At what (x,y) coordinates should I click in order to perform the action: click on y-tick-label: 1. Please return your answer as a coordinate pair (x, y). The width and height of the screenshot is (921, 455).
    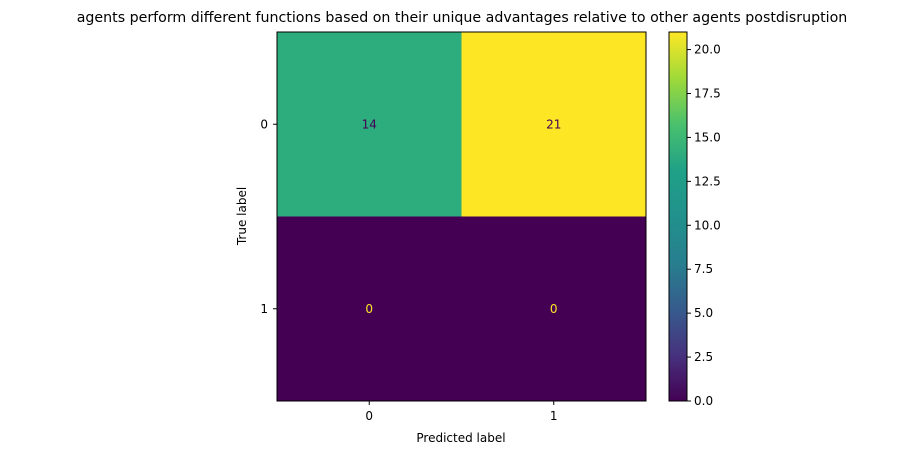
    Looking at the image, I should click on (264, 309).